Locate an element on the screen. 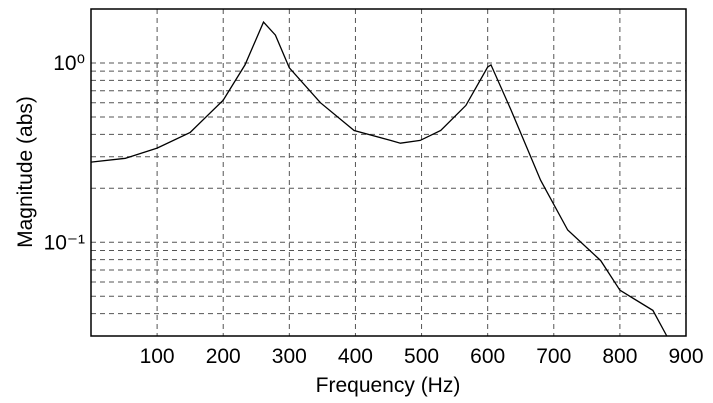 The image size is (713, 403). x-tick-label: 100 is located at coordinates (157, 356).